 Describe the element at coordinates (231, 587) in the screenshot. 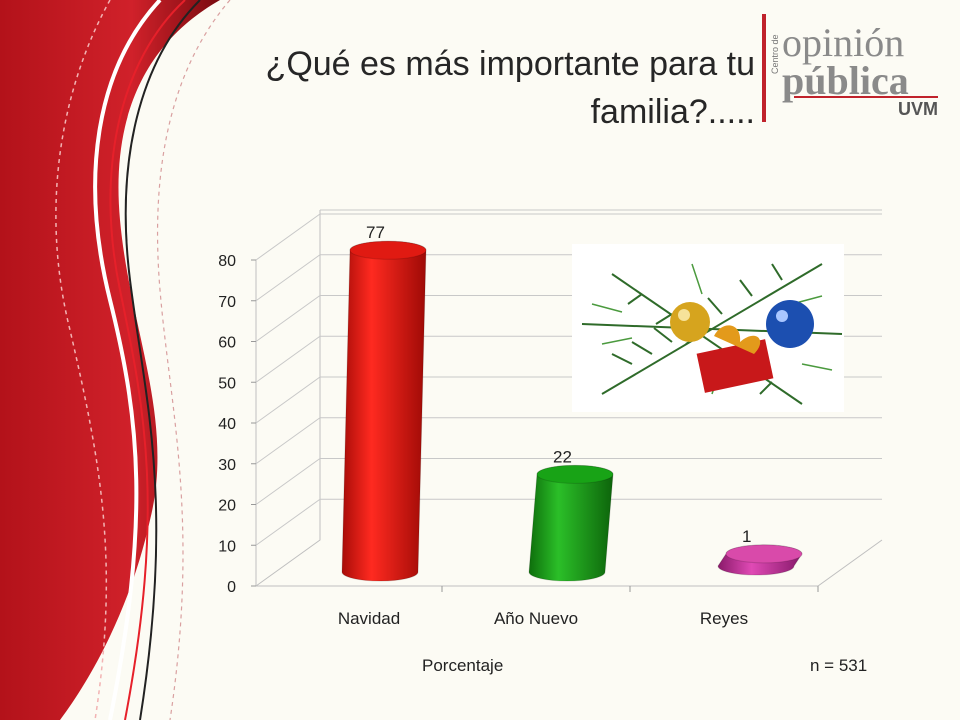

I see `y-tick-label: 0` at that location.